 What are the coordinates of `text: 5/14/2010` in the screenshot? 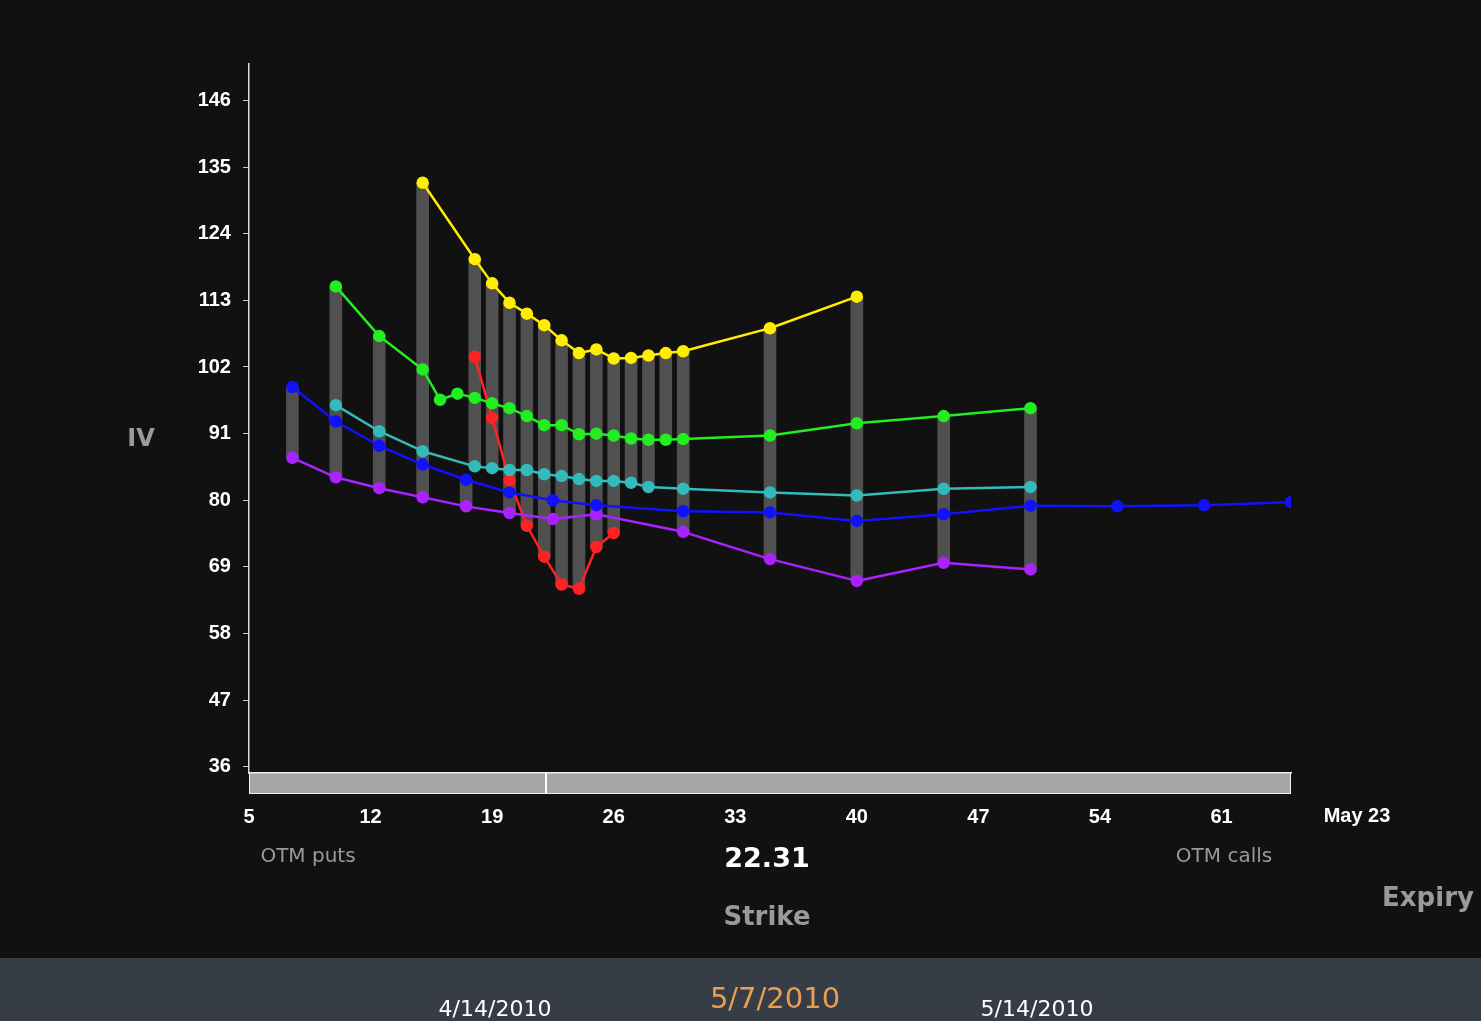 It's located at (1037, 1008).